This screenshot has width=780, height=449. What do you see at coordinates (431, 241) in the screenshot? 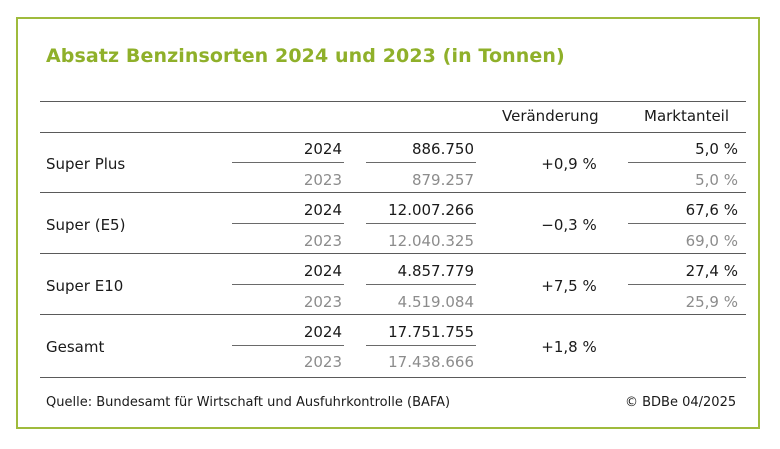
I see `row-value-previous: 12.040.325` at bounding box center [431, 241].